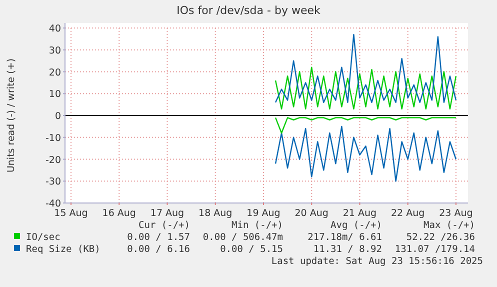  Describe the element at coordinates (54, 72) in the screenshot. I see `y-tick-label: 20` at that location.